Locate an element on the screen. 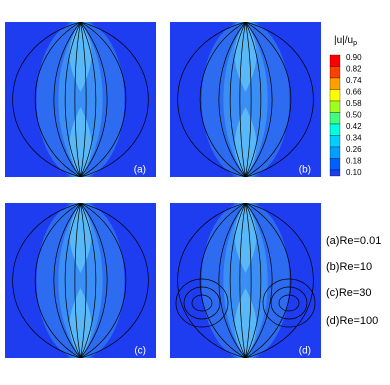 The height and width of the screenshot is (385, 390). legend-entry: (c)Re=30 is located at coordinates (349, 293).